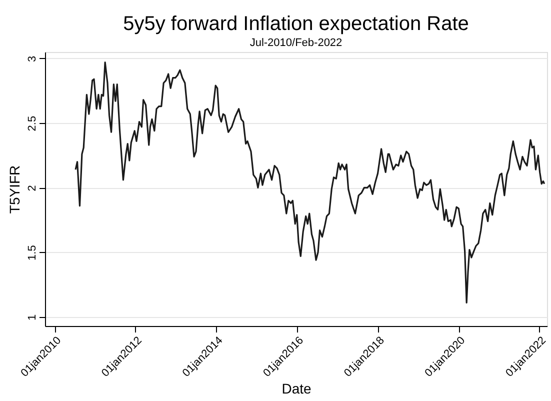  What do you see at coordinates (296, 24) in the screenshot?
I see `chart-title: 5y5y forward Inflation expectation Rate` at bounding box center [296, 24].